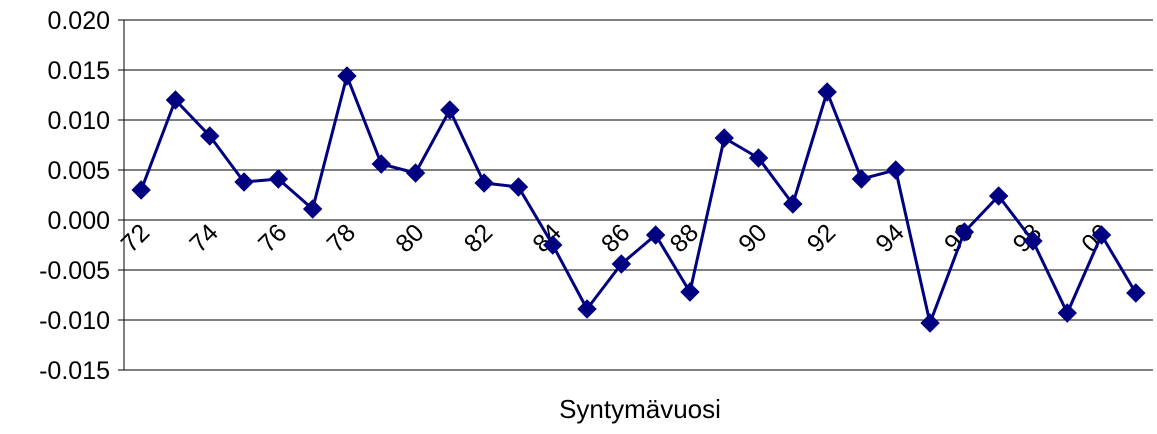  Describe the element at coordinates (341, 238) in the screenshot. I see `x-tick-label: 78` at that location.